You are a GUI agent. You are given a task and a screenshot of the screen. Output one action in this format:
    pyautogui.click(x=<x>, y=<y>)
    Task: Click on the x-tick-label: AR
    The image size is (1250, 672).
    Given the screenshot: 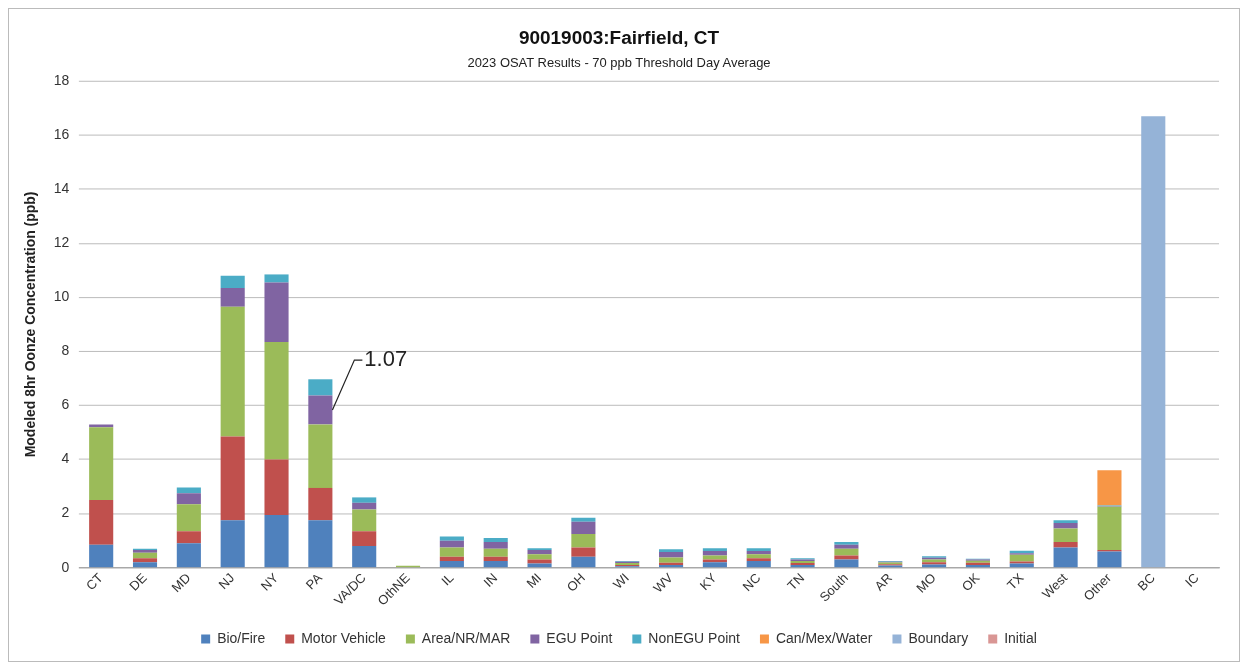 What is the action you would take?
    pyautogui.click(x=883, y=582)
    